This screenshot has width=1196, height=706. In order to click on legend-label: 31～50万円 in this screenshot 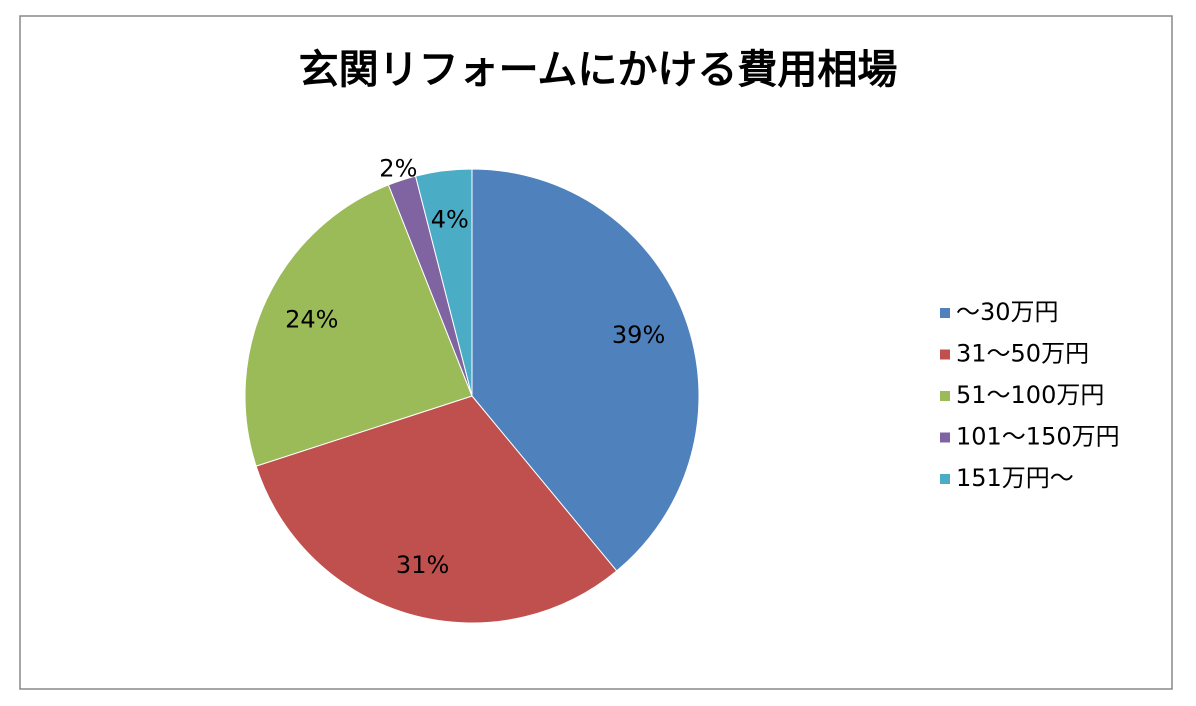, I will do `click(1022, 354)`.